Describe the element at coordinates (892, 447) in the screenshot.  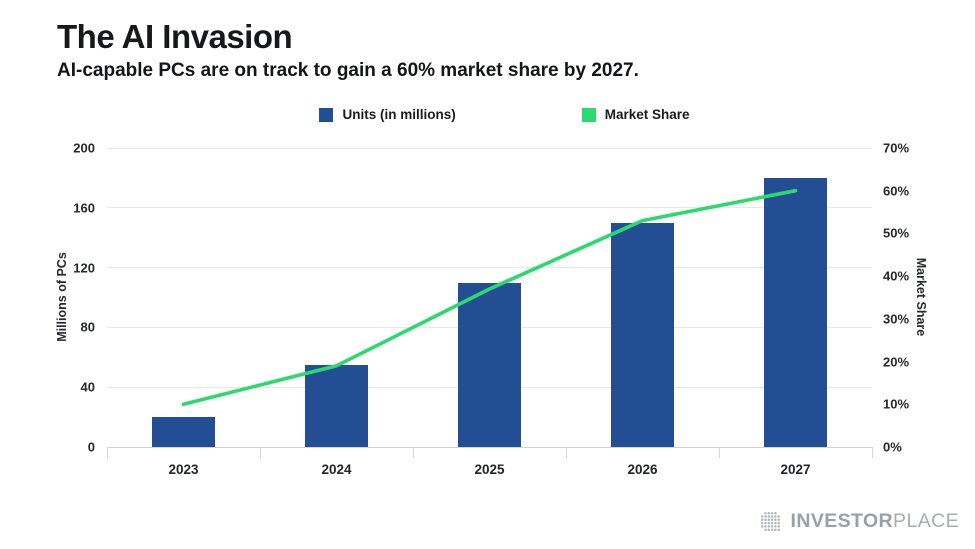
I see `right-axis-tick-label: 0%` at that location.